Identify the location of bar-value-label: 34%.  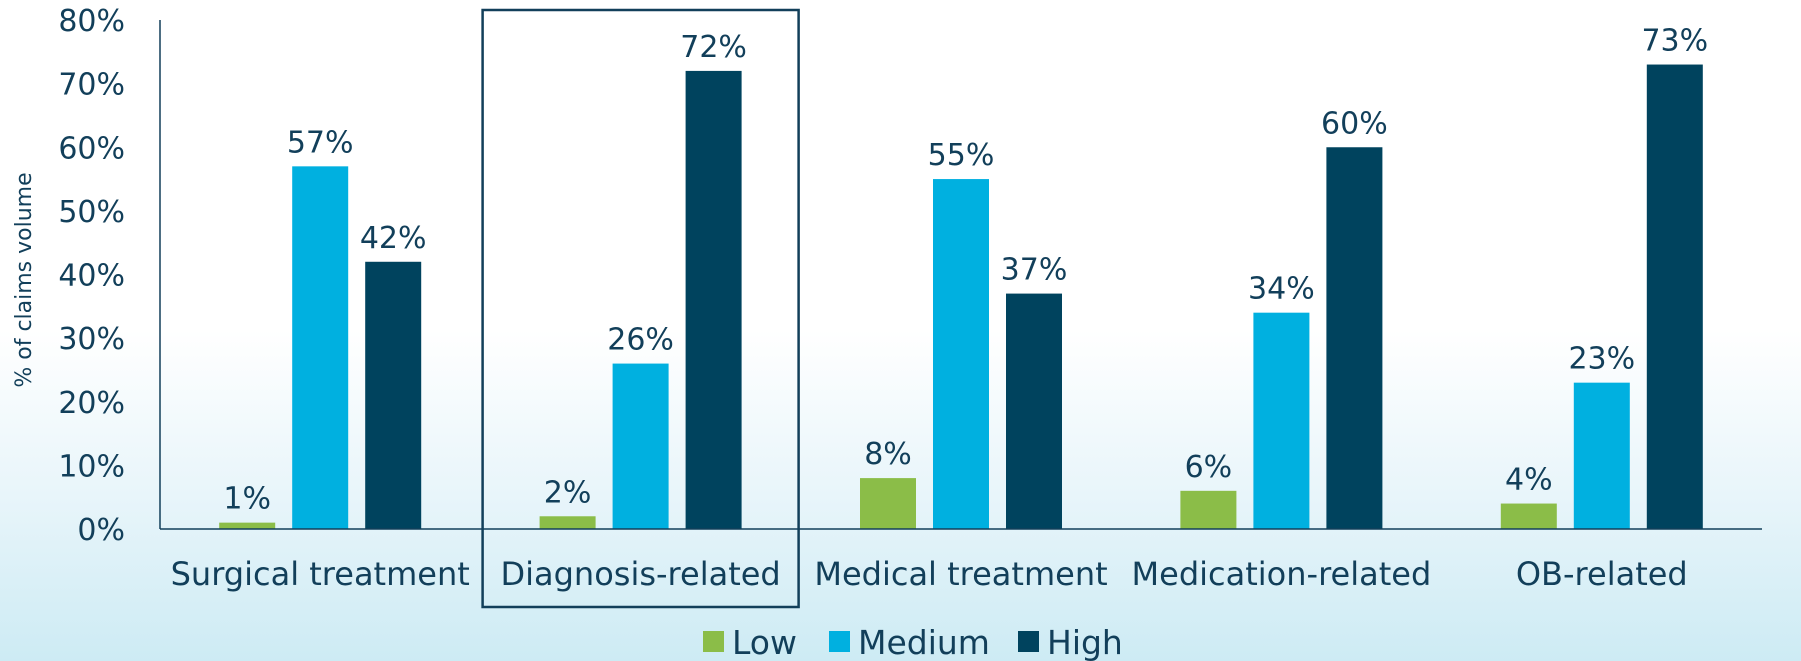
(1281, 289).